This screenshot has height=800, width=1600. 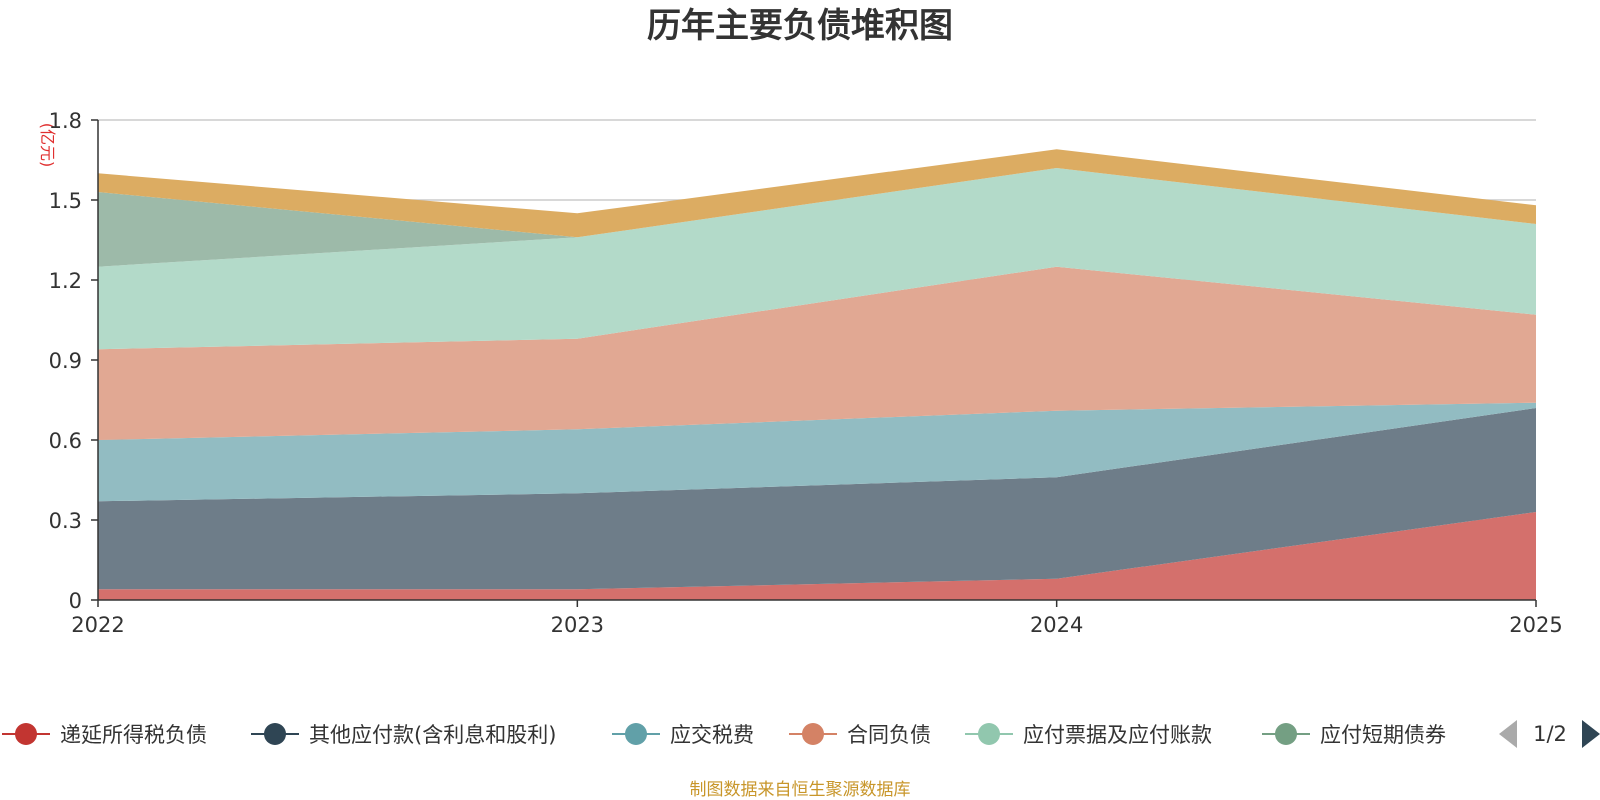 I want to click on x-tick-label: 2024, so click(x=1056, y=625).